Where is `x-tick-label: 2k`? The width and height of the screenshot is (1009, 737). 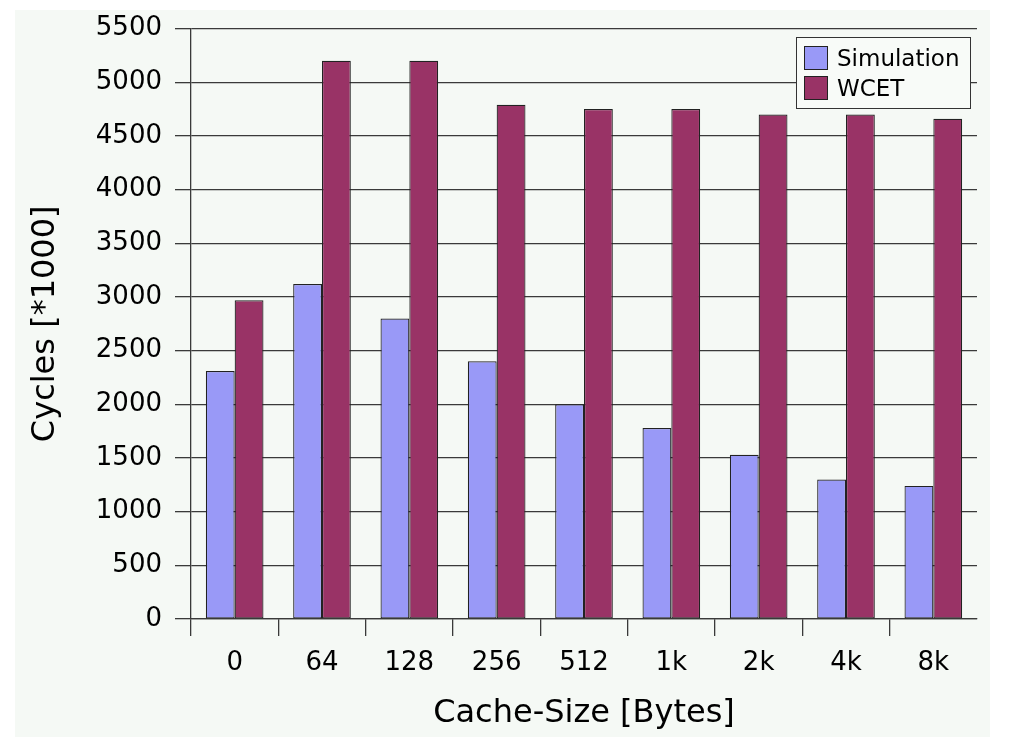 x-tick-label: 2k is located at coordinates (758, 661).